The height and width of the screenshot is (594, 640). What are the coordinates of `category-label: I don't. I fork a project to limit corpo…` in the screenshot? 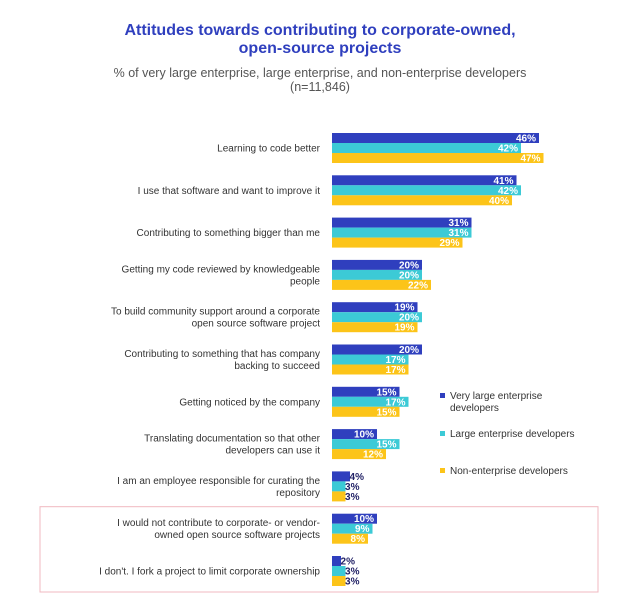 It's located at (209, 572).